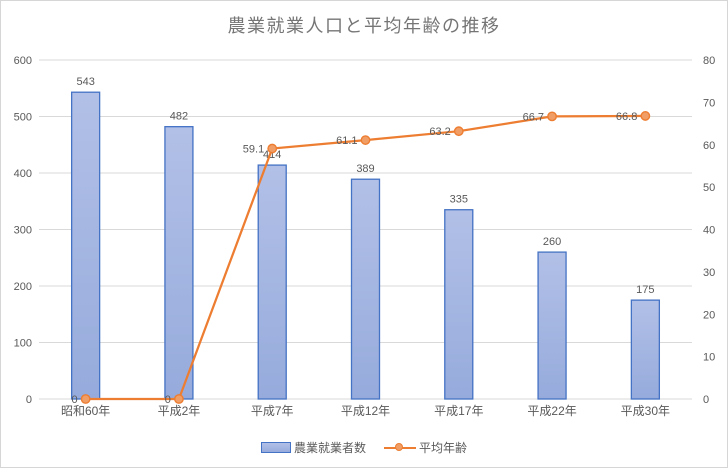  I want to click on bar-value-label: 482, so click(179, 117).